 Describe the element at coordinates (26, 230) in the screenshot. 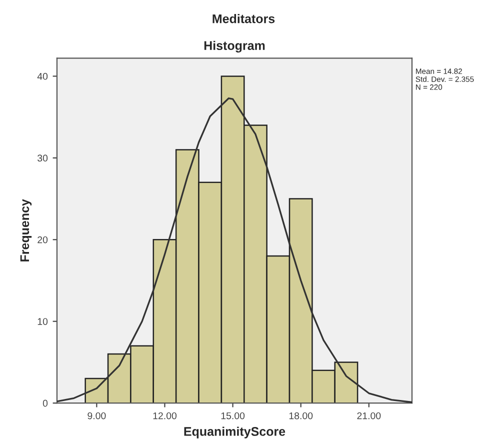

I see `y-axis-title: Frequency` at that location.